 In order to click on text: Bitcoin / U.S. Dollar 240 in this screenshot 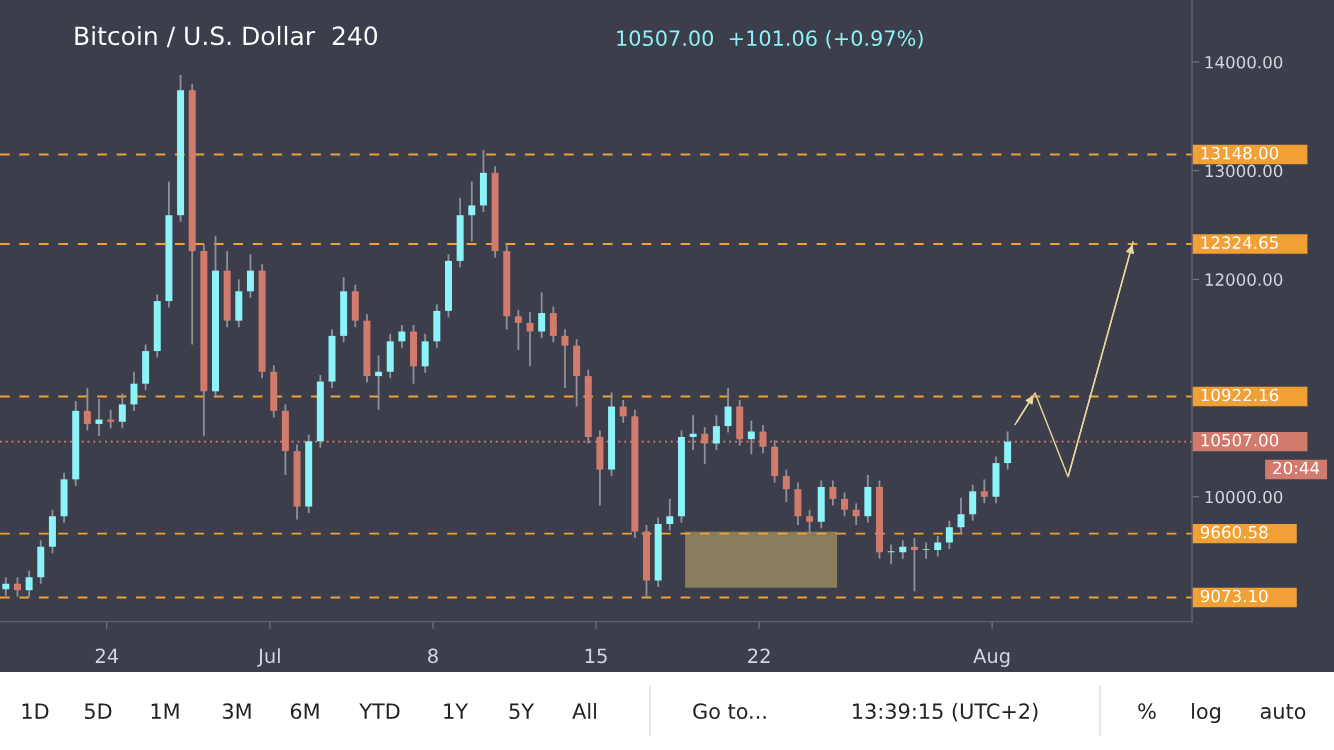, I will do `click(226, 36)`.